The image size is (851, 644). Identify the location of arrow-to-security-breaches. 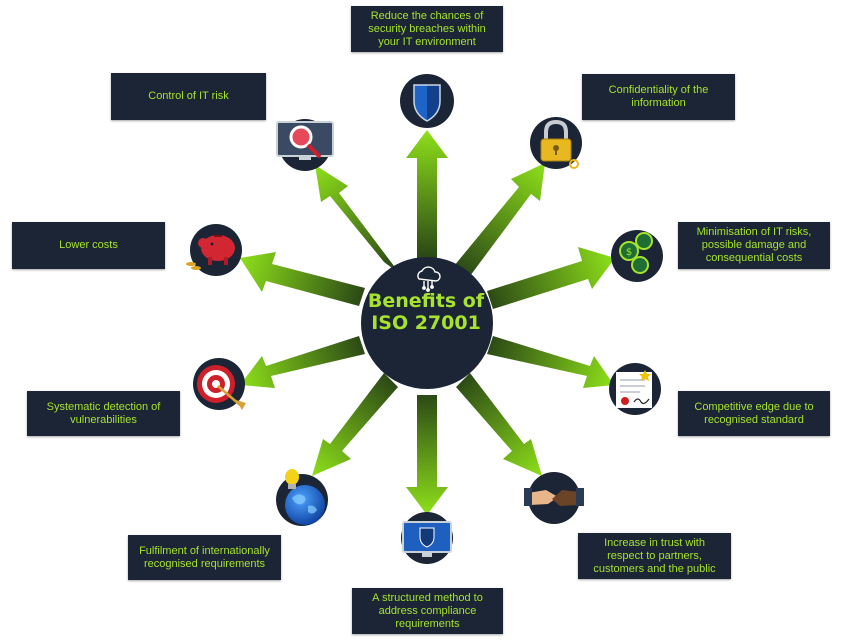
(427, 194).